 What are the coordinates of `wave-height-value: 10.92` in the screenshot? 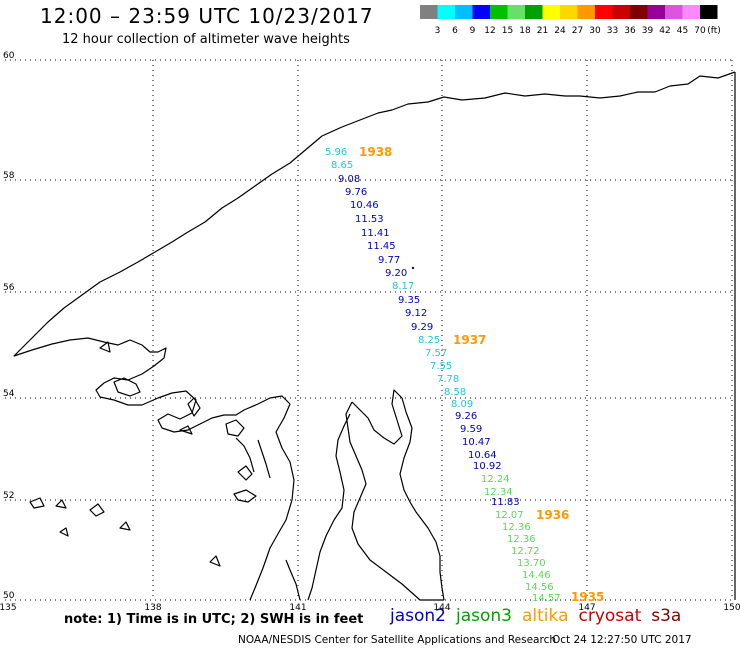 It's located at (487, 466).